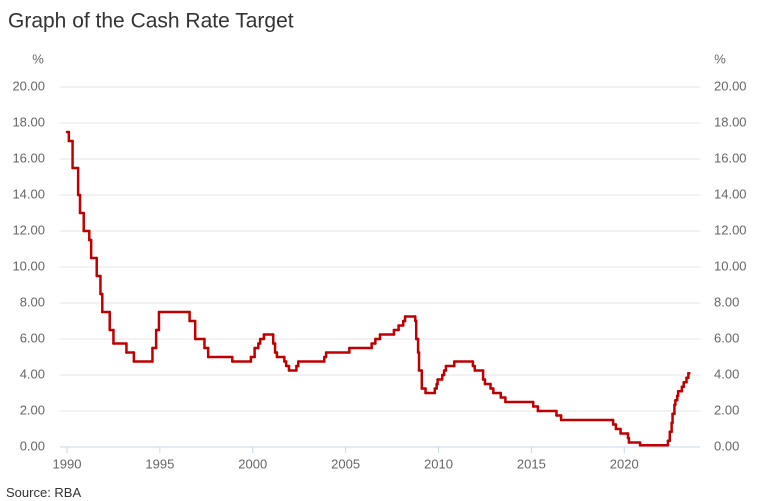 The height and width of the screenshot is (501, 763). What do you see at coordinates (730, 85) in the screenshot?
I see `y2-tick-label: 20.00` at bounding box center [730, 85].